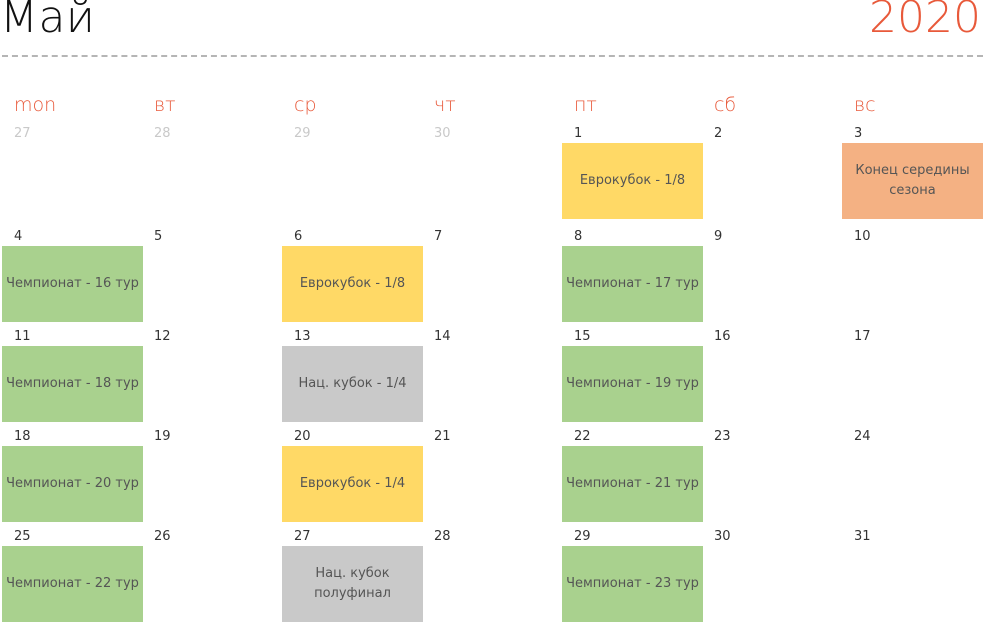 Image resolution: width=985 pixels, height=625 pixels. What do you see at coordinates (442, 436) in the screenshot?
I see `day-number: 21` at bounding box center [442, 436].